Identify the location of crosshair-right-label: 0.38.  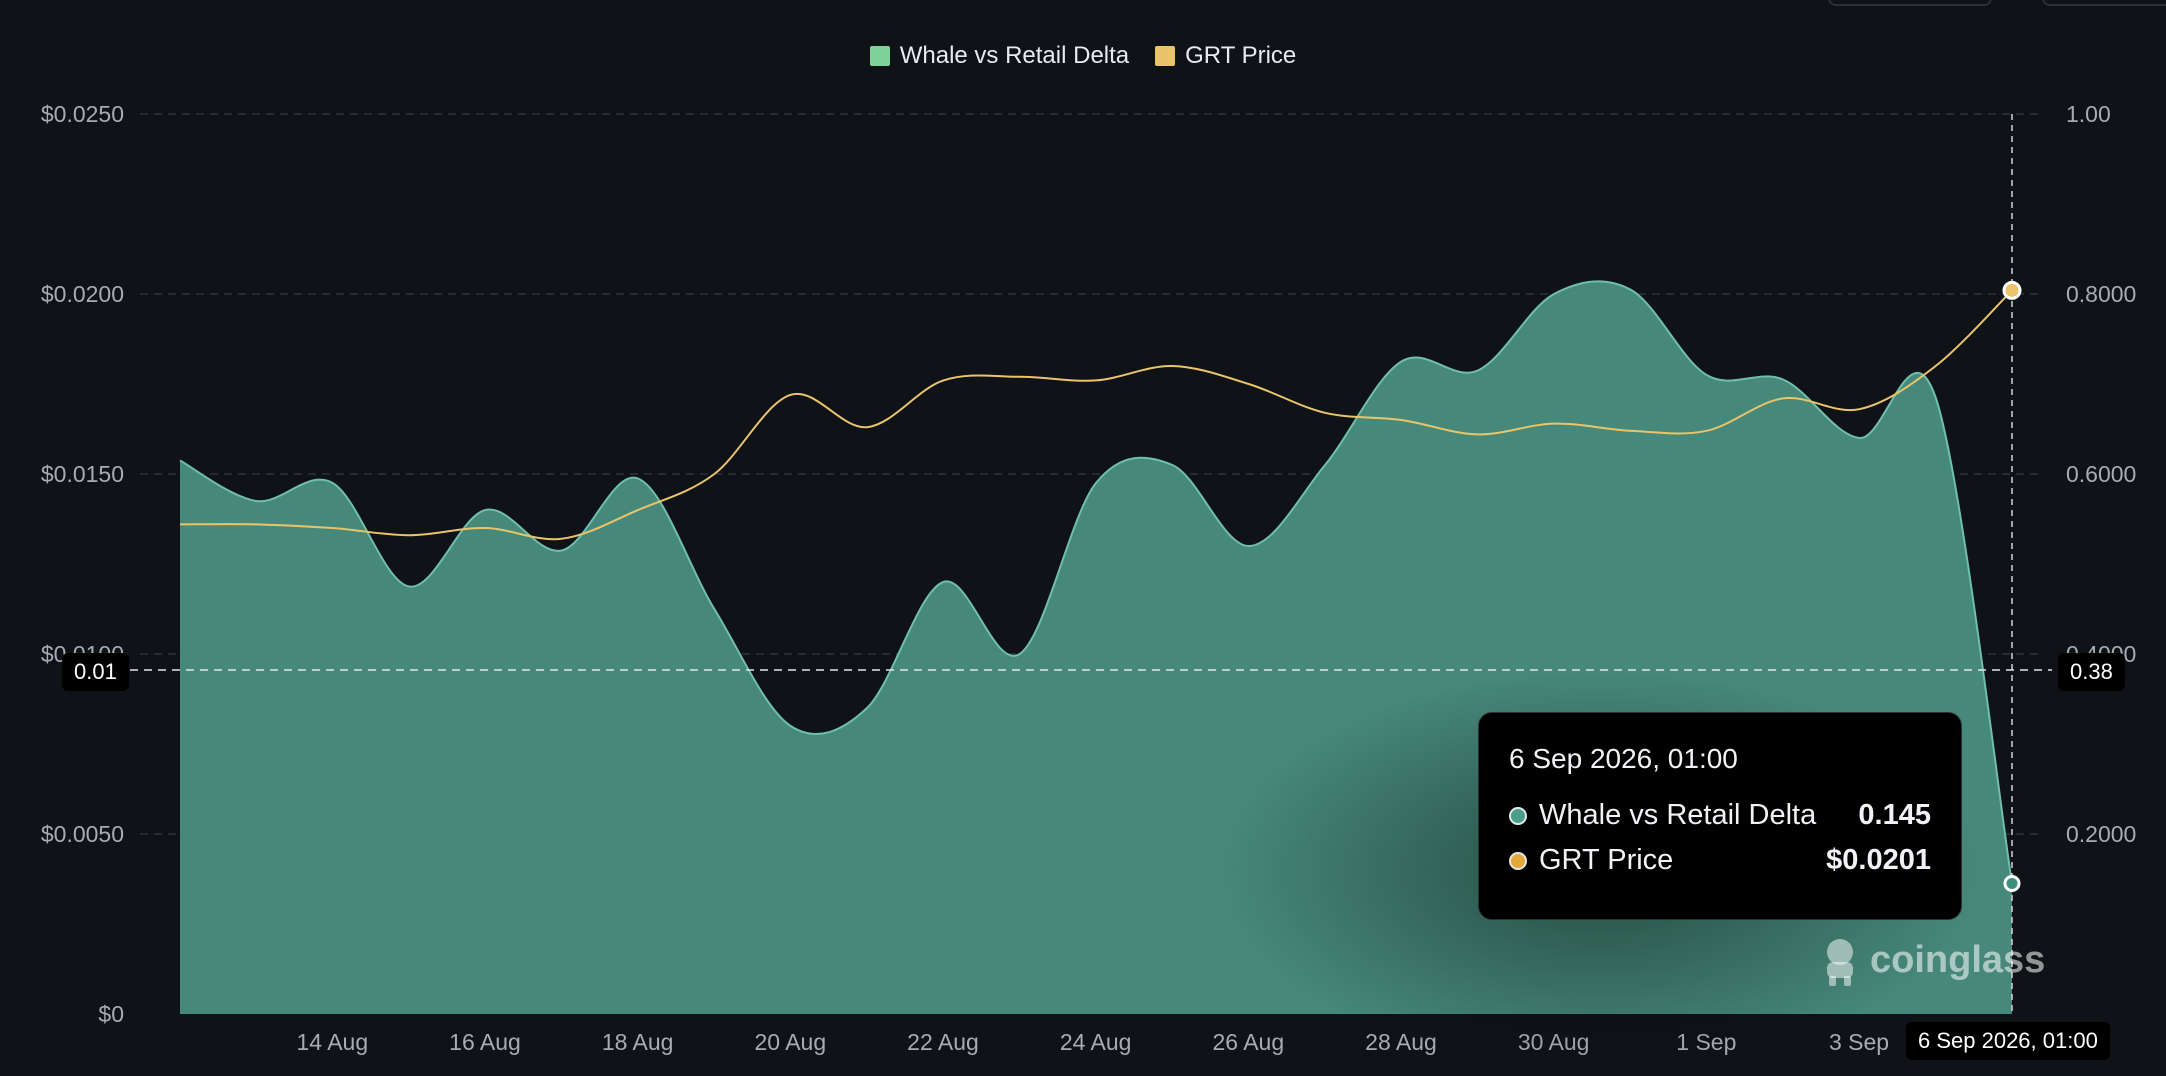
(2091, 672).